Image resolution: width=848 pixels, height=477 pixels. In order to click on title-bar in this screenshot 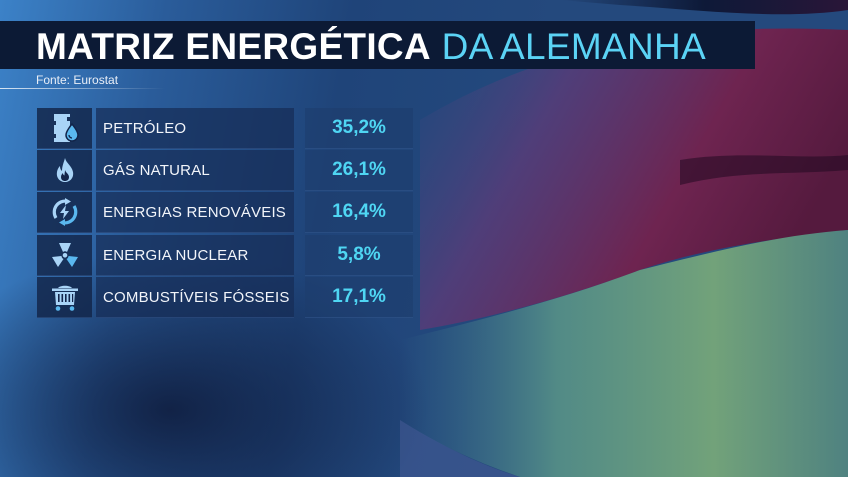, I will do `click(377, 45)`.